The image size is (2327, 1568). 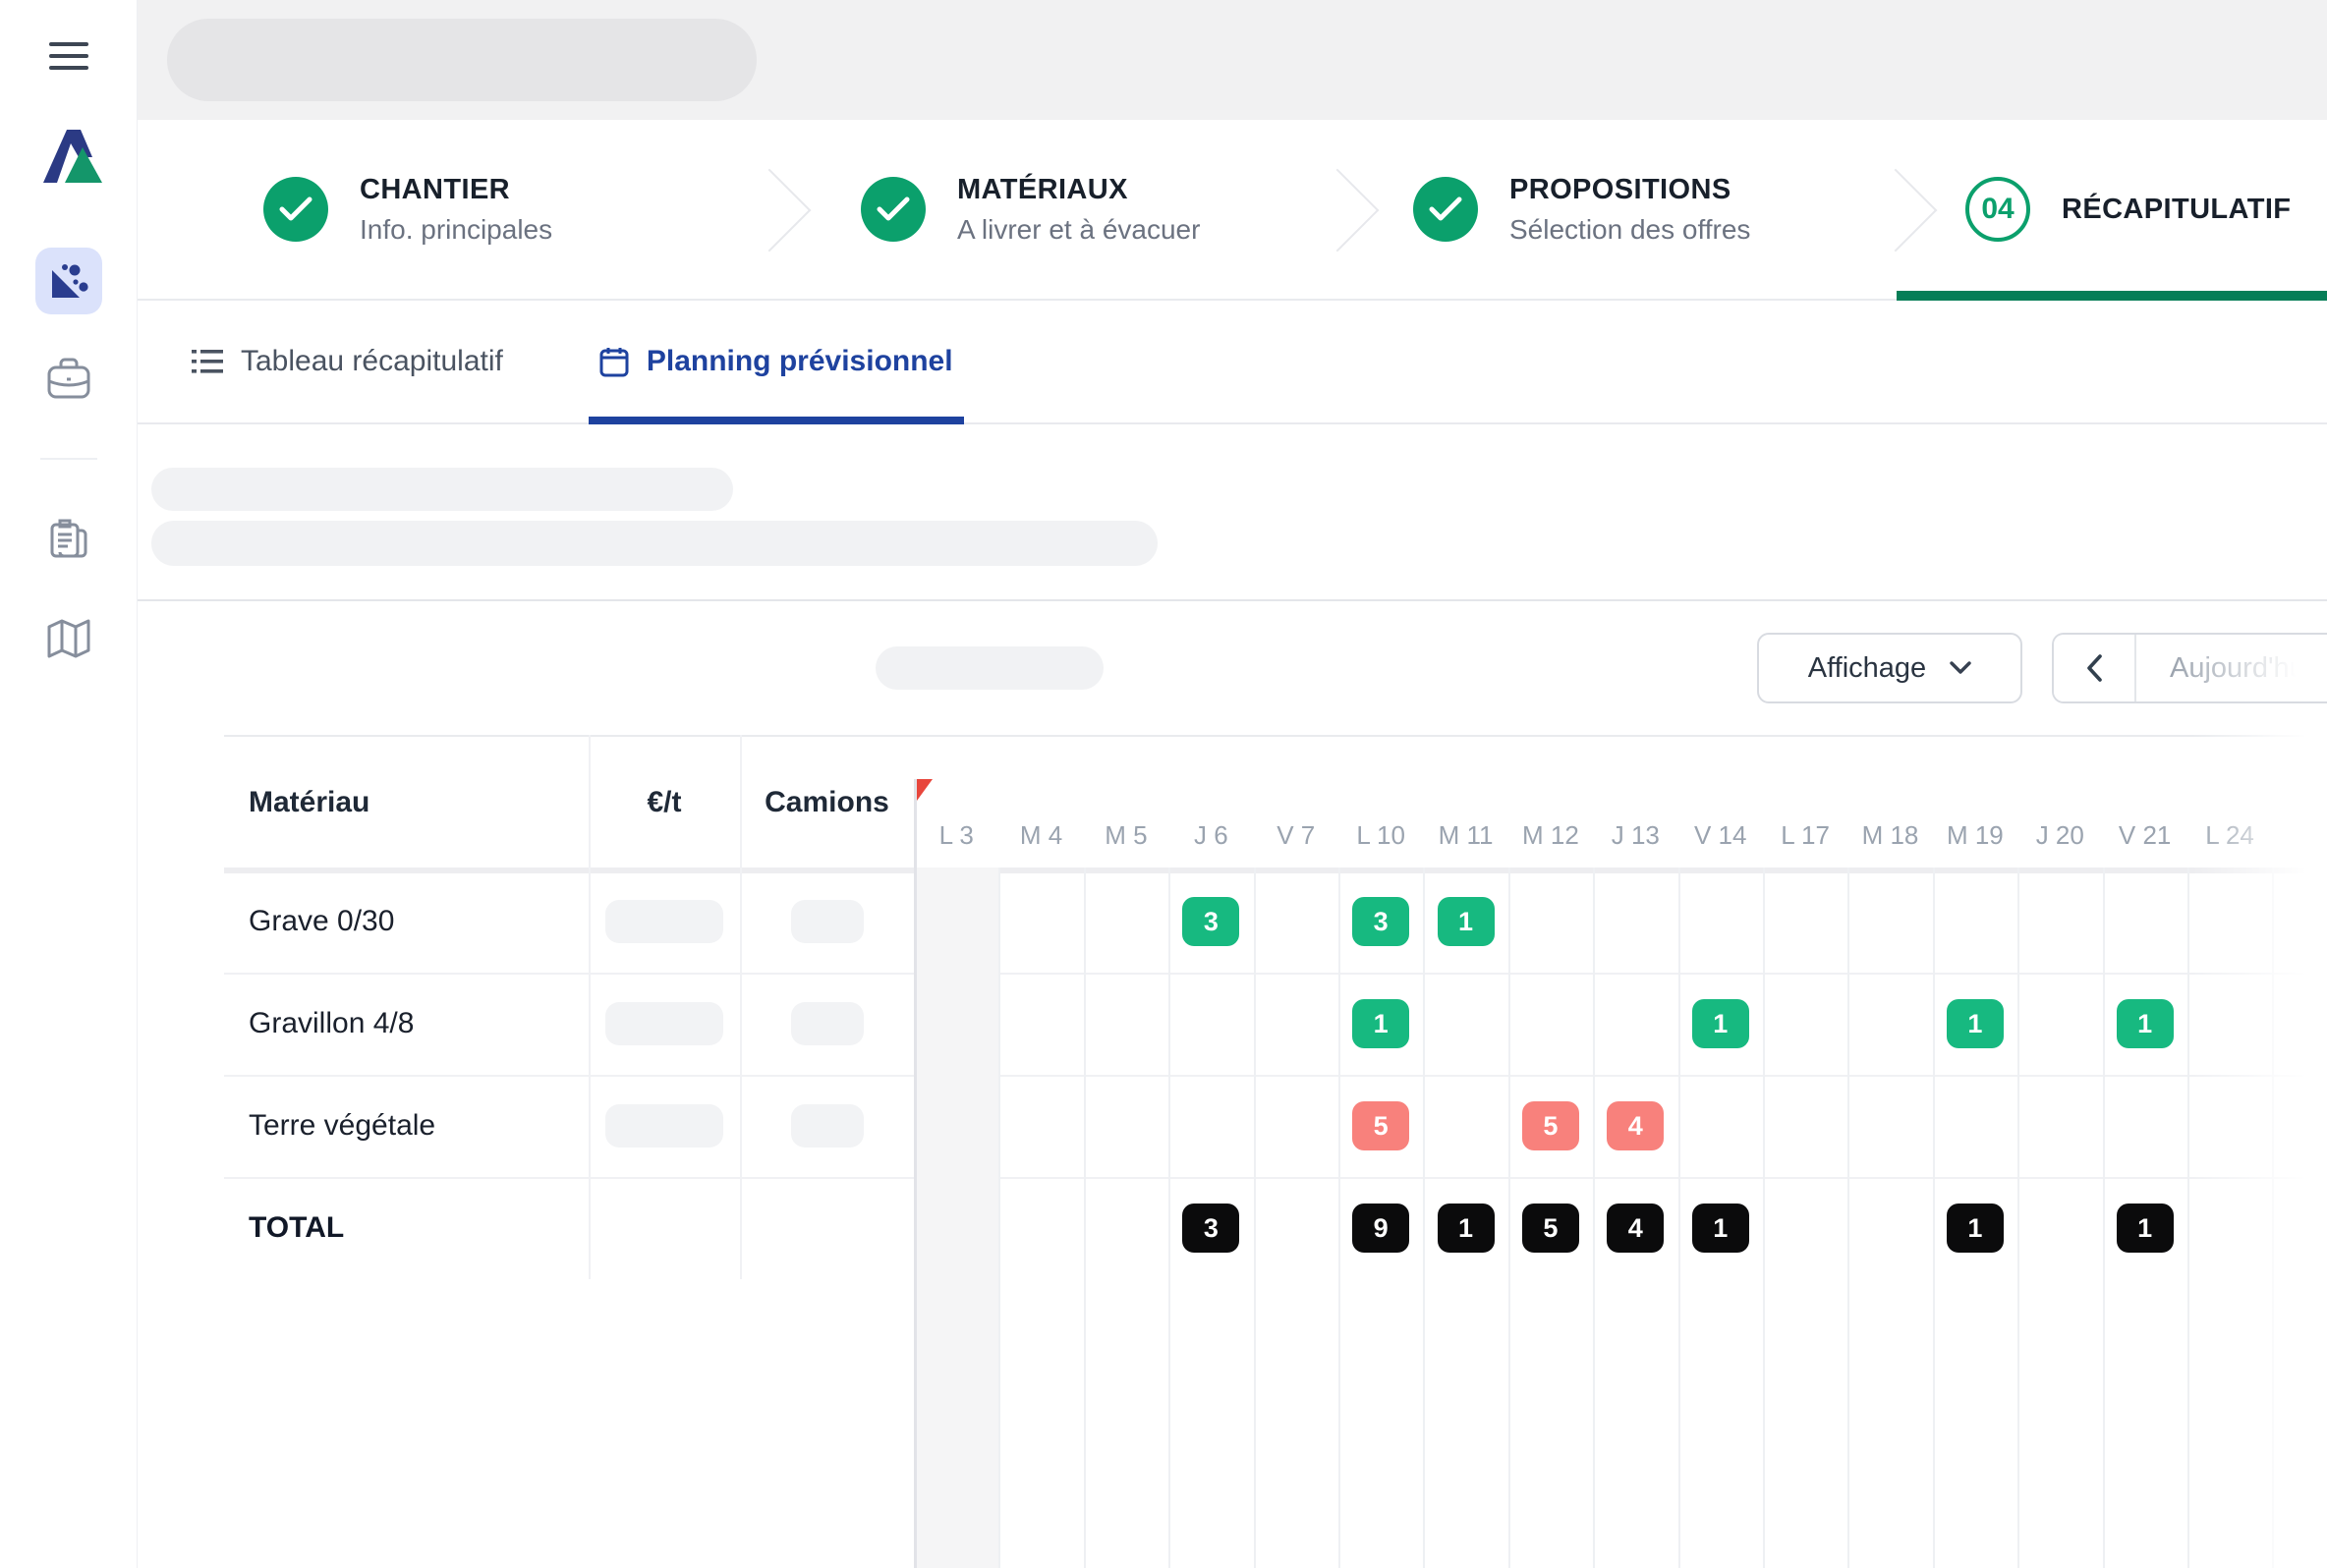 What do you see at coordinates (665, 802) in the screenshot?
I see `price-column-header: €/t` at bounding box center [665, 802].